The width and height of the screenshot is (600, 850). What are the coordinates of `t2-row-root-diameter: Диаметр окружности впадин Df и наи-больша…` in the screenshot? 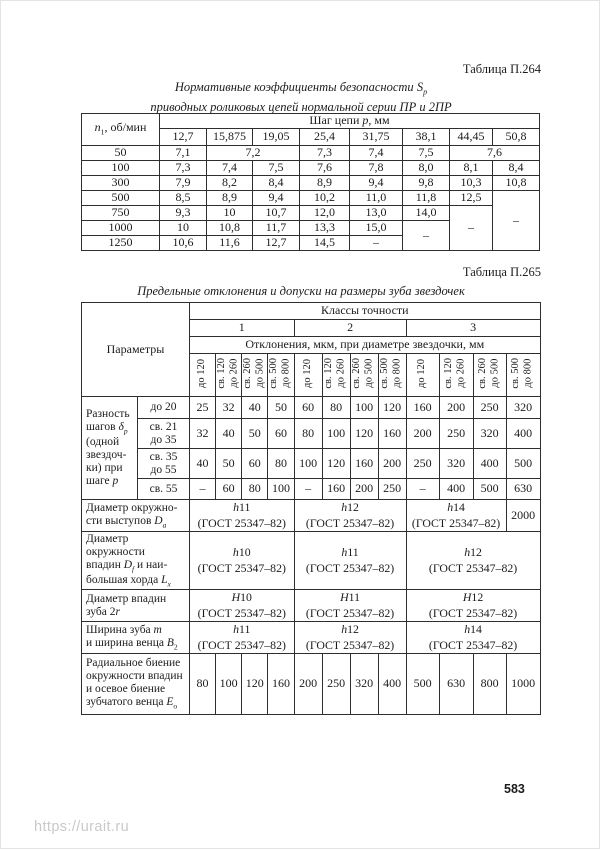 It's located at (311, 560).